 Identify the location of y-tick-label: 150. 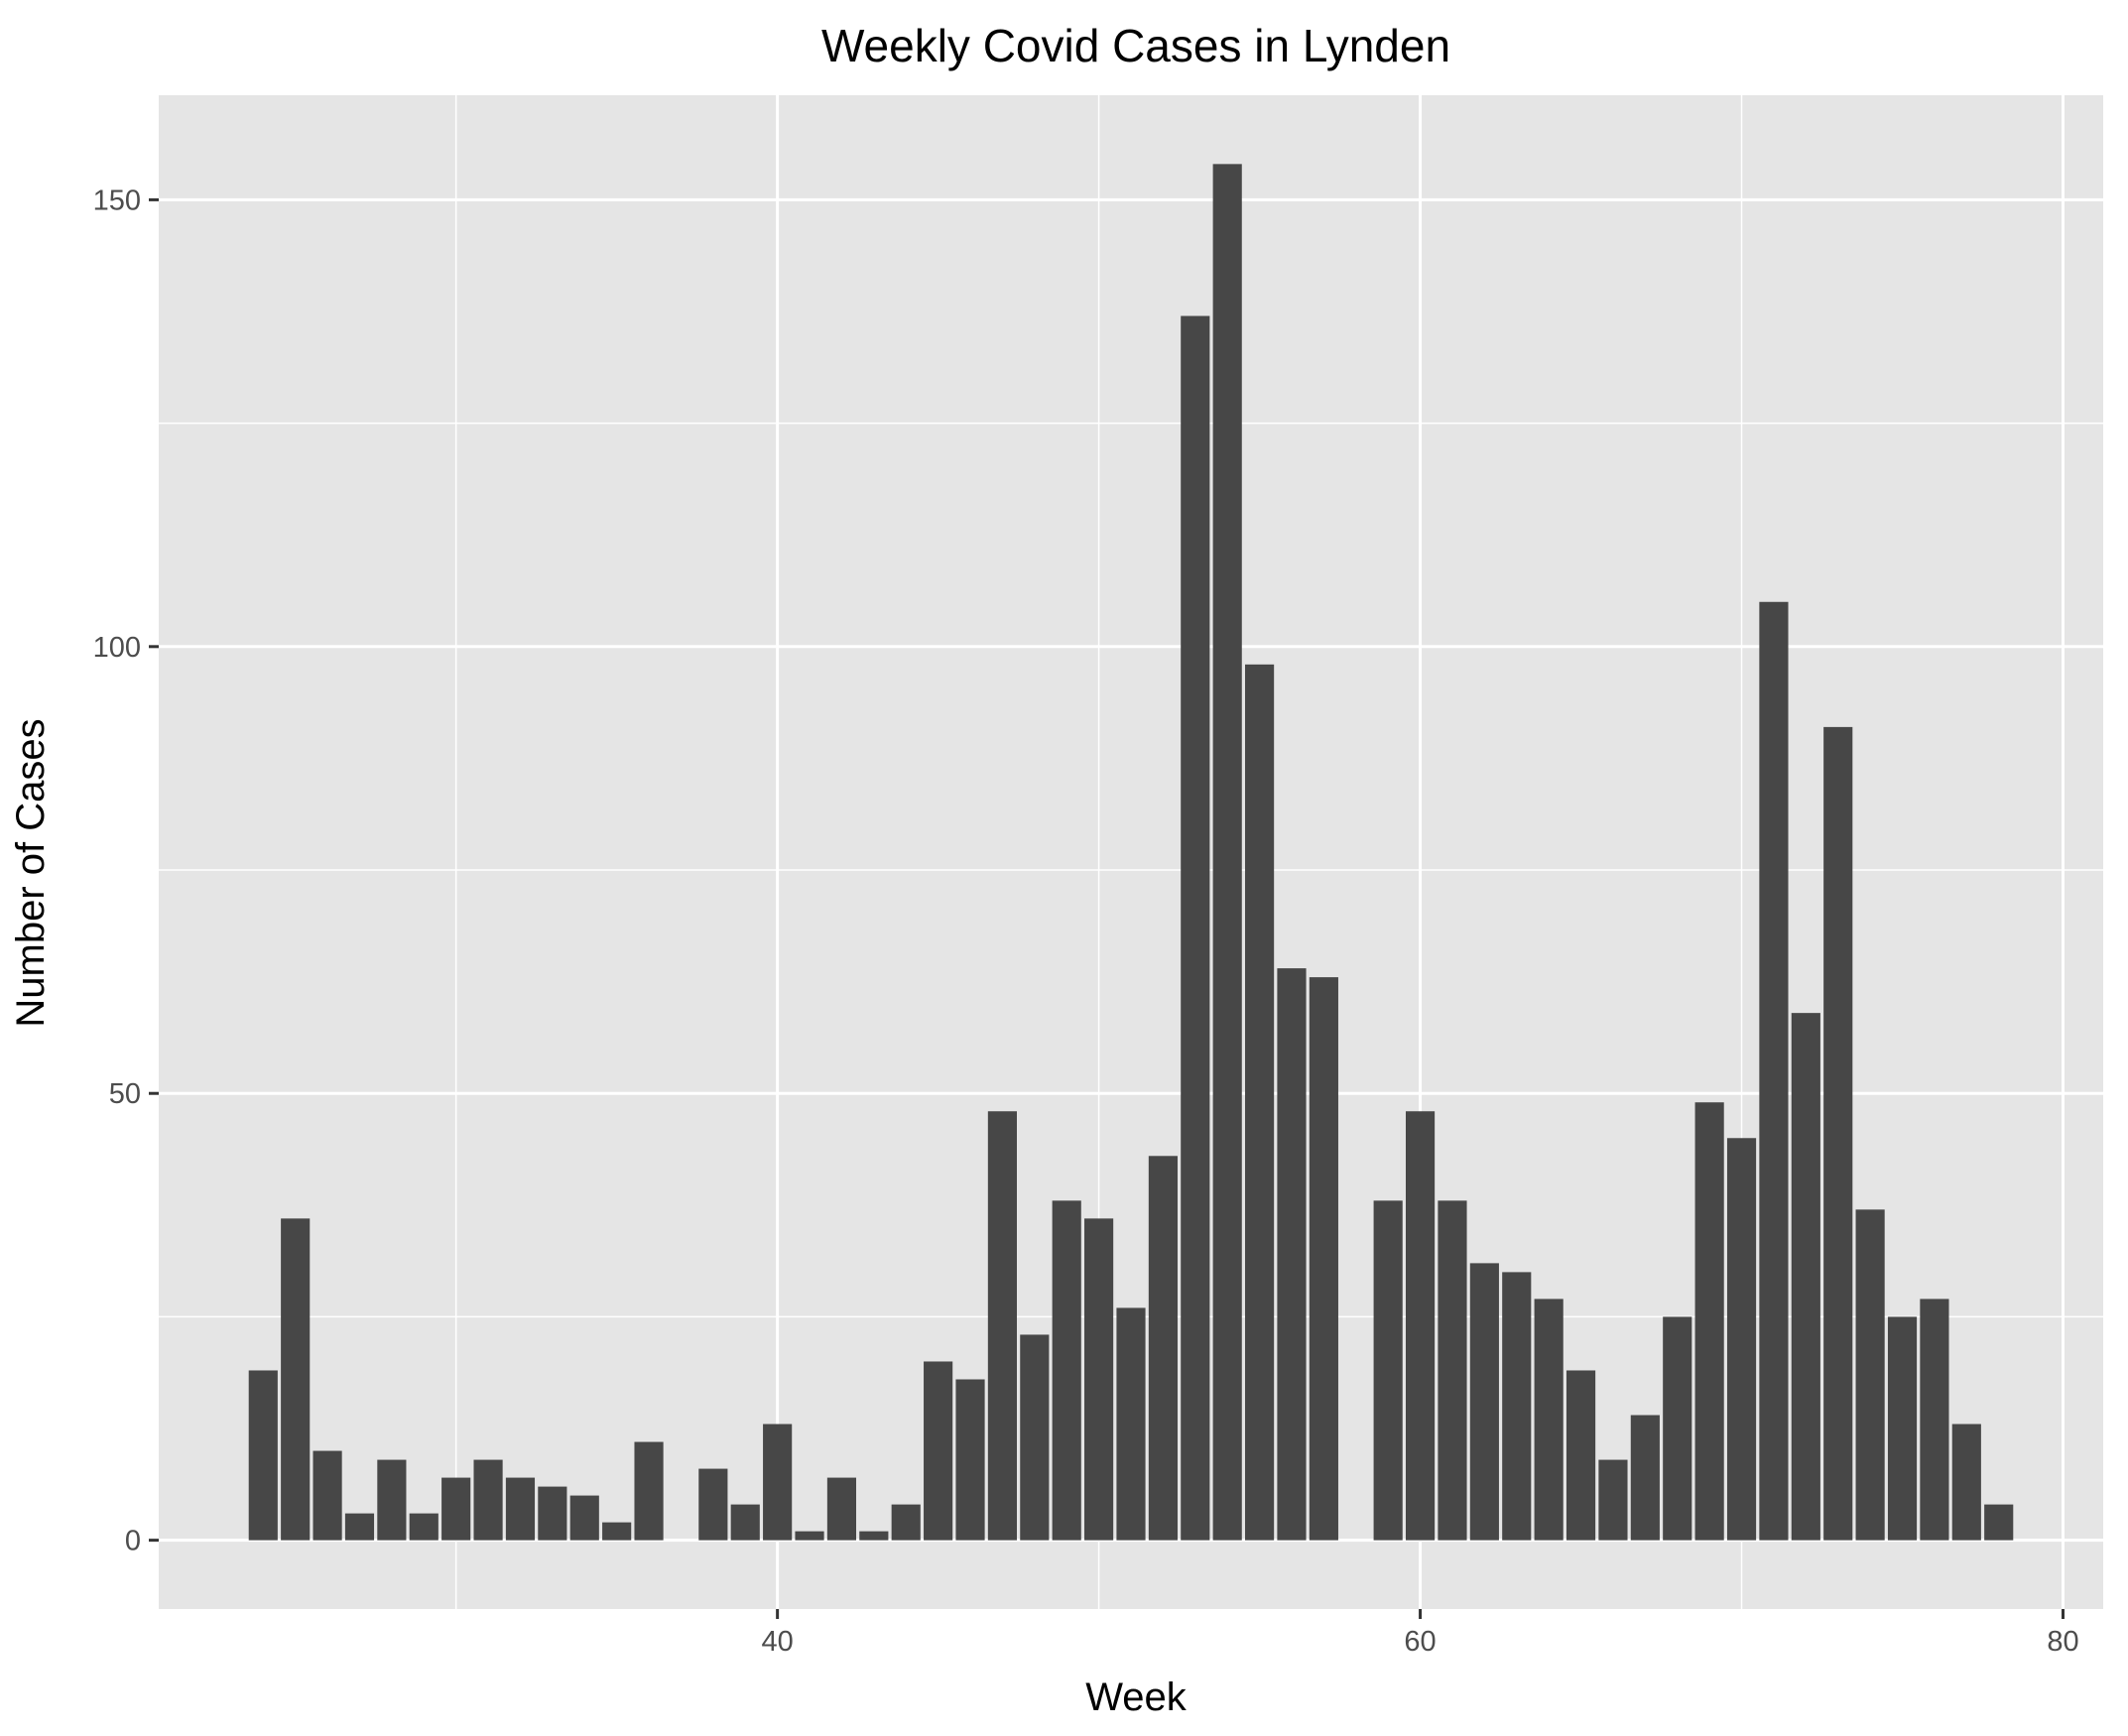
(117, 200).